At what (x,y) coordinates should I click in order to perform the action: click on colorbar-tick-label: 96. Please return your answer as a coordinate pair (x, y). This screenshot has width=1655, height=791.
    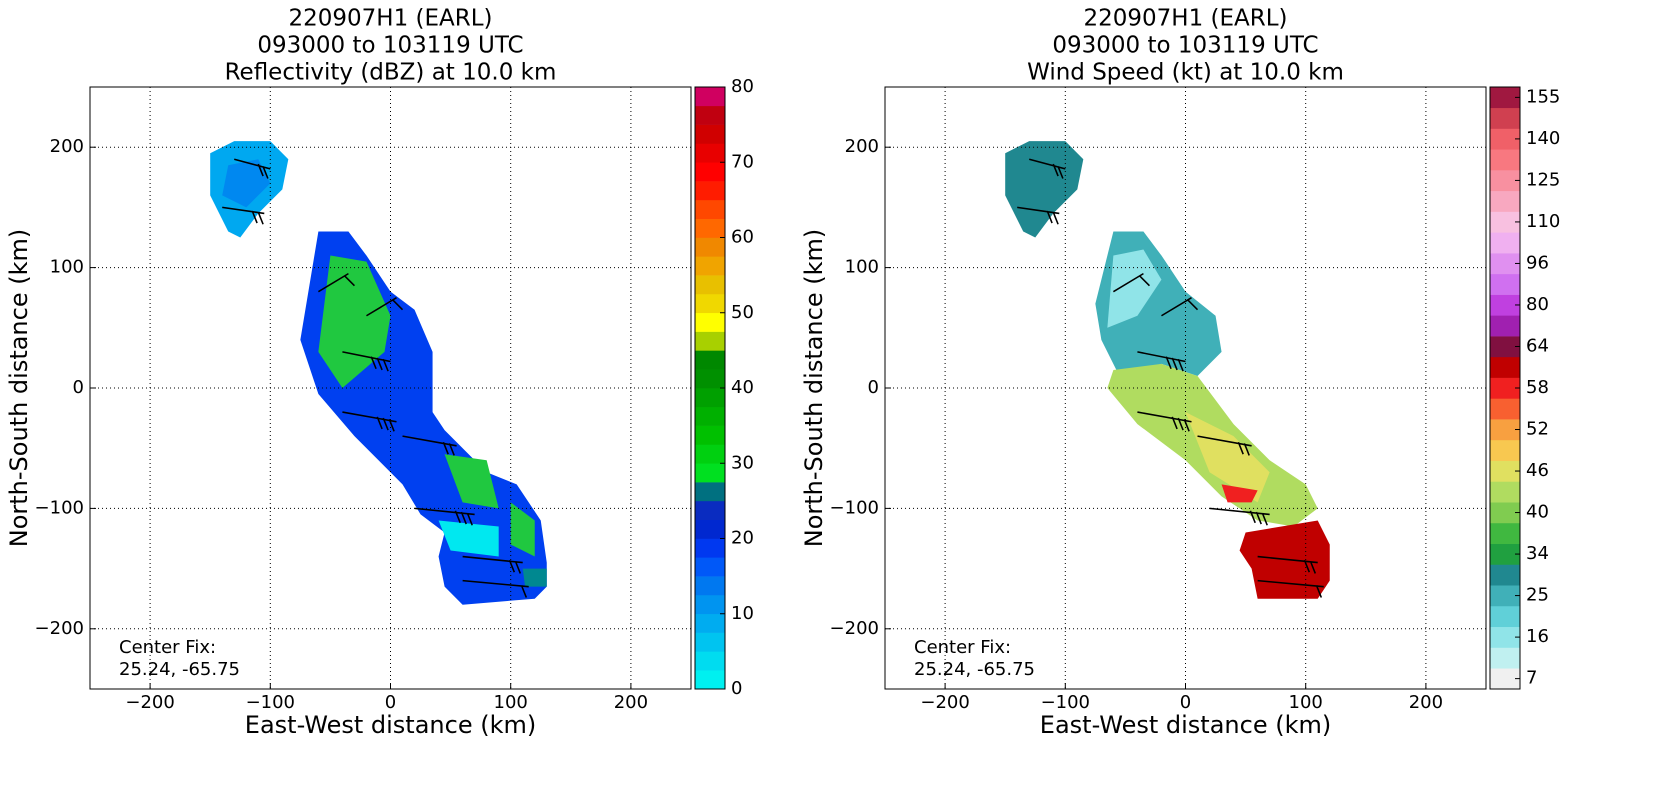
    Looking at the image, I should click on (1537, 262).